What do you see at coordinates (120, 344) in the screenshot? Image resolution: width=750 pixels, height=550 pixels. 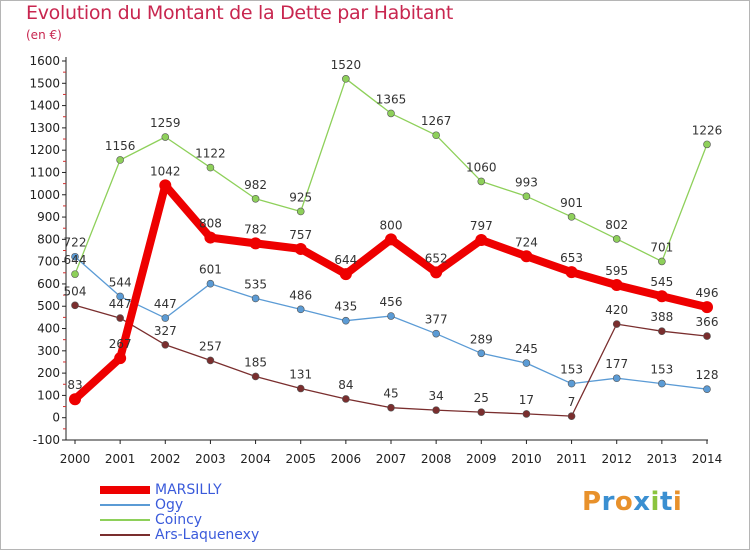 I see `data-label-marsilly: 267` at bounding box center [120, 344].